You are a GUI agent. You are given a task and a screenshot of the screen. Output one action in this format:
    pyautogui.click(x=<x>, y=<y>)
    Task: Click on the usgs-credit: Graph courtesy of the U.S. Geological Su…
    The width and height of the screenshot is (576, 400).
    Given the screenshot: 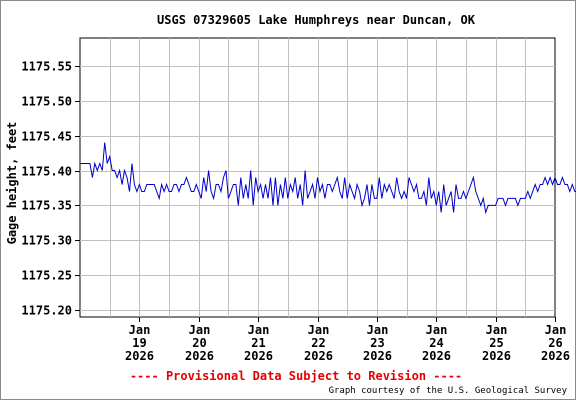 What is the action you would take?
    pyautogui.click(x=448, y=391)
    